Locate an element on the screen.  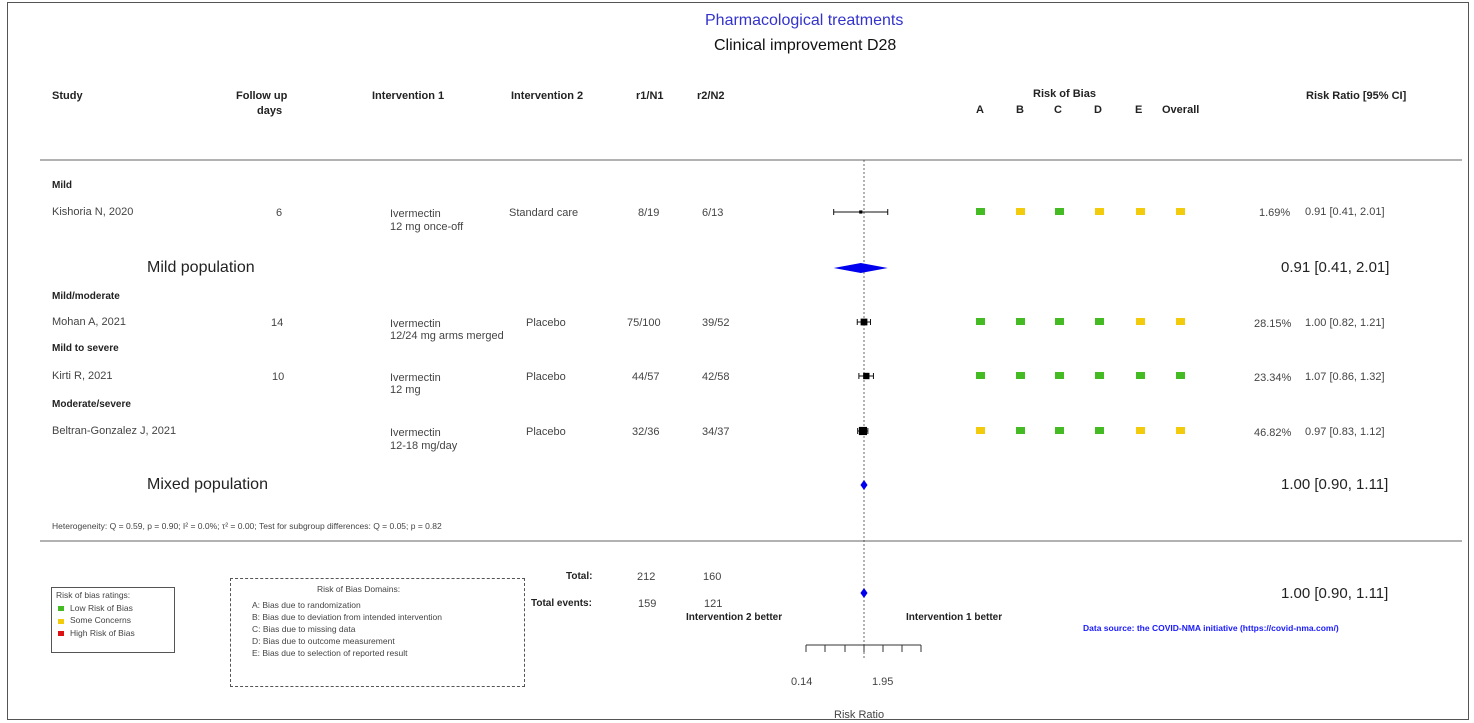
subgroup-ci-mixed: 1.00 [0.90, 1.11] is located at coordinates (1335, 484).